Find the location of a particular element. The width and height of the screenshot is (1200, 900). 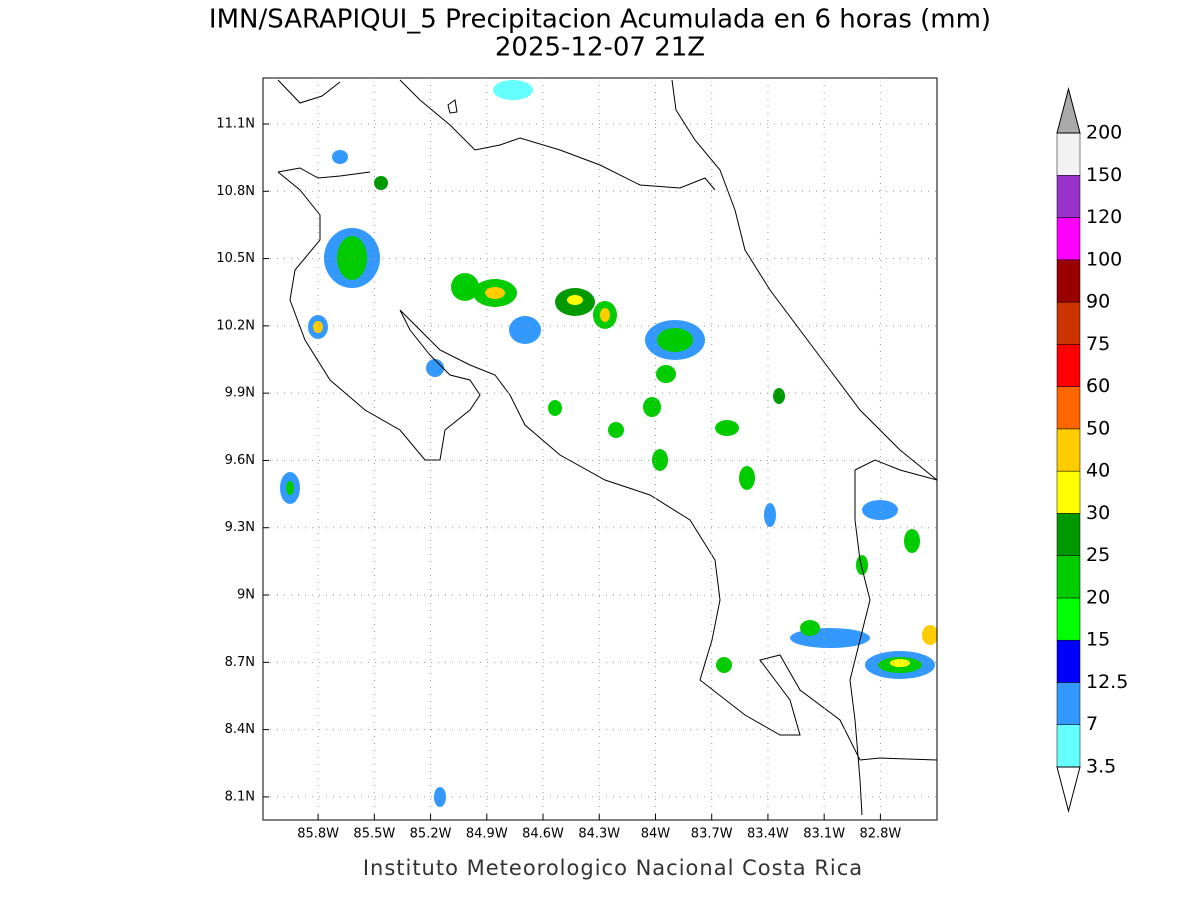

y-tick-label: 10.5N is located at coordinates (235, 258).